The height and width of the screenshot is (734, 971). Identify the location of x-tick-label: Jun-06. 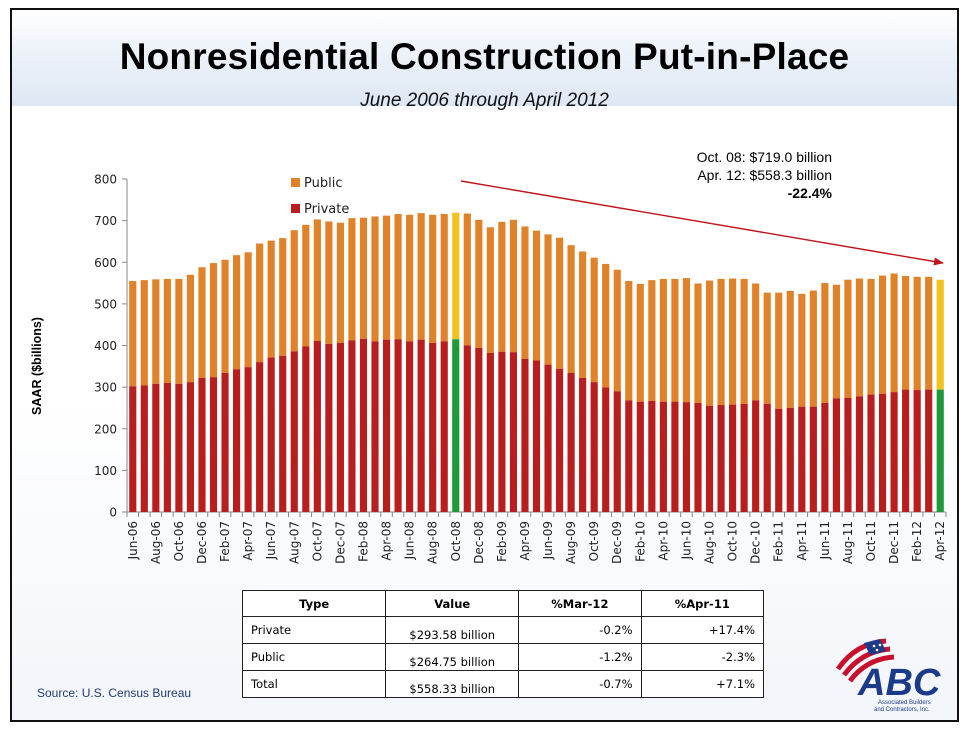
(133, 540).